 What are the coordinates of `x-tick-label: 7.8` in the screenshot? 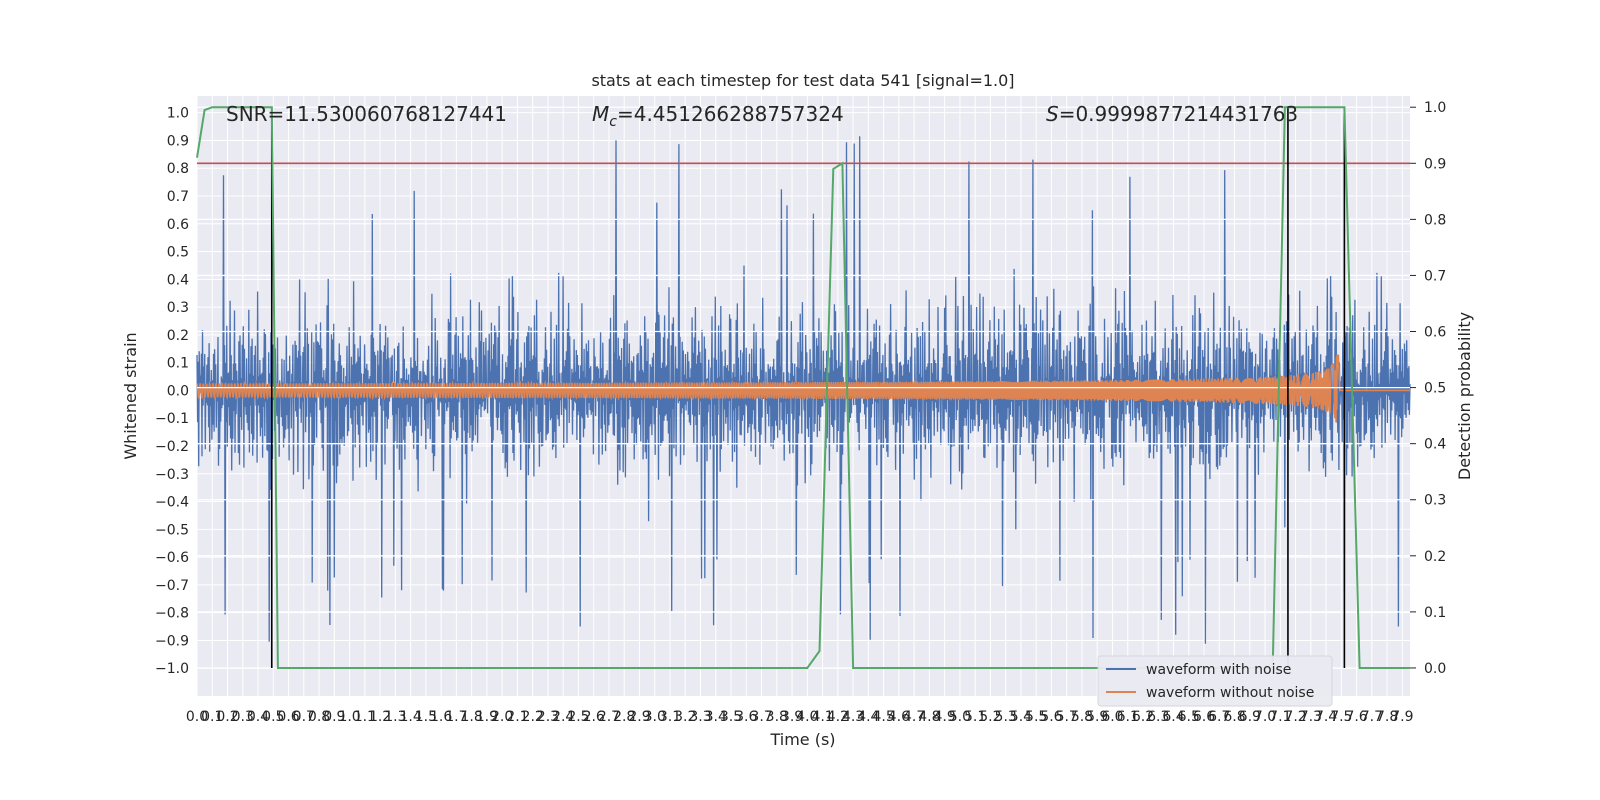 It's located at (1387, 717).